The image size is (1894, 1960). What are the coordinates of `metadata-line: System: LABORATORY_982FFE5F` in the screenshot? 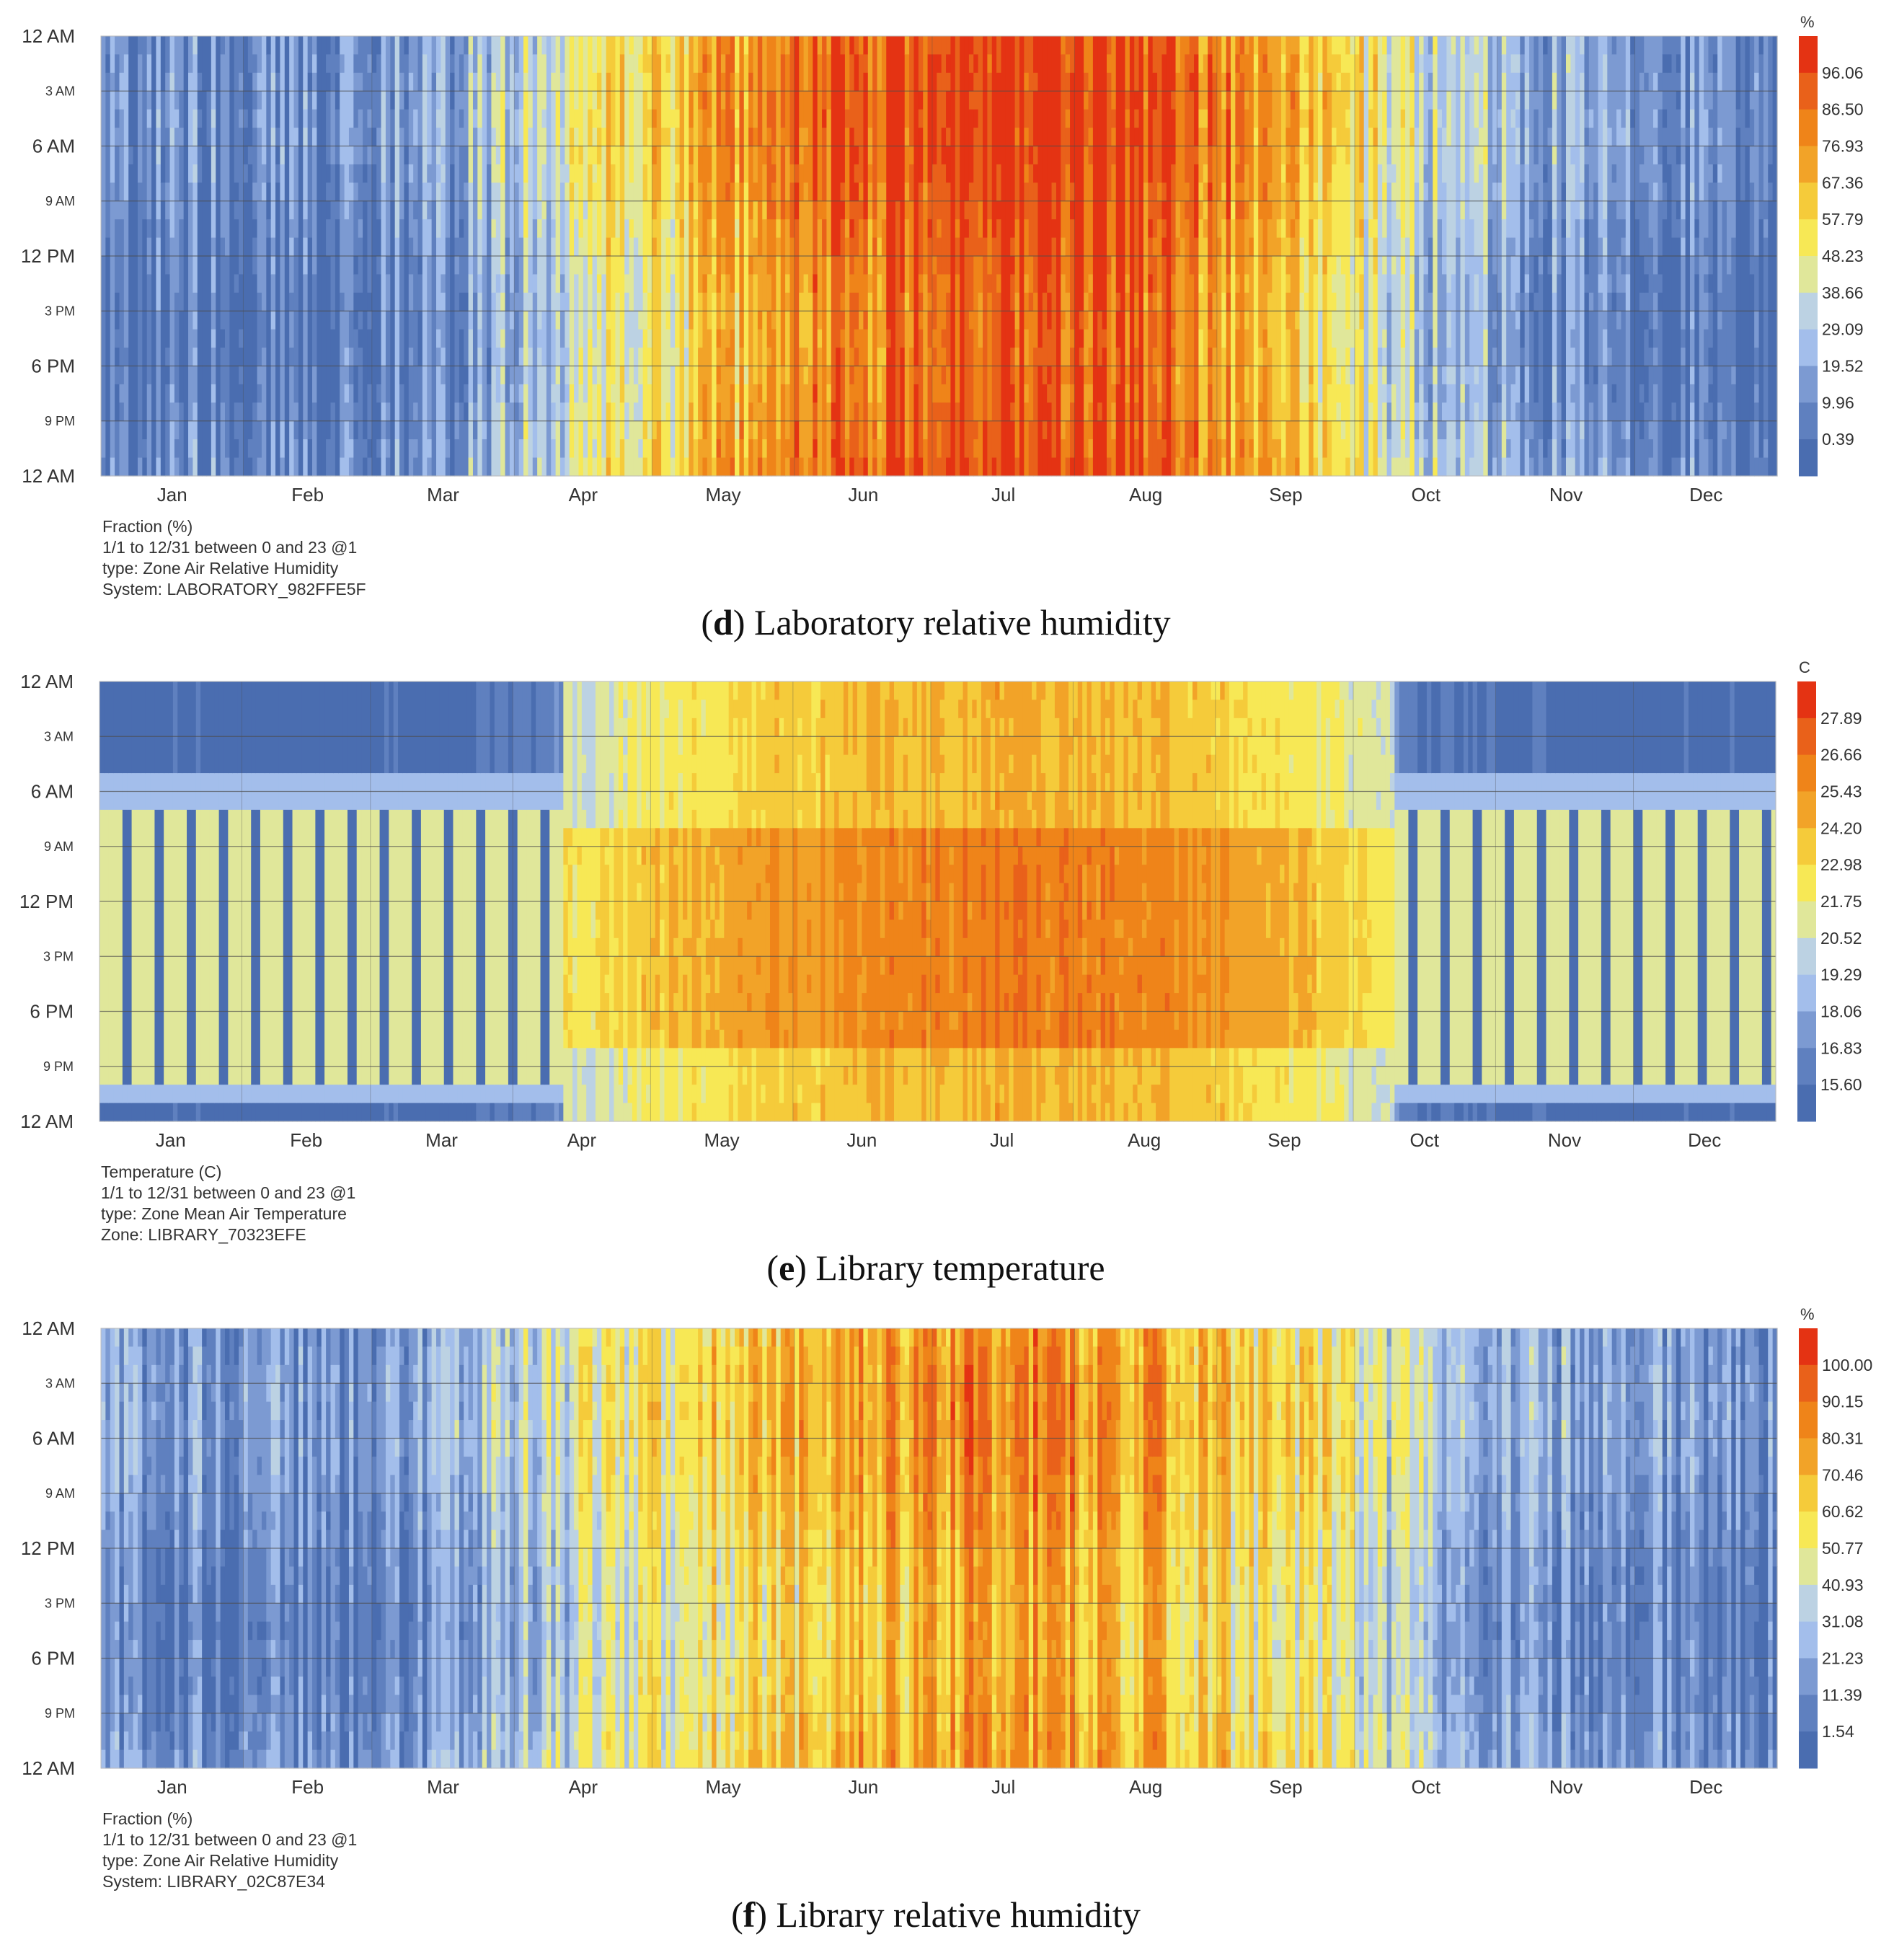 It's located at (234, 589).